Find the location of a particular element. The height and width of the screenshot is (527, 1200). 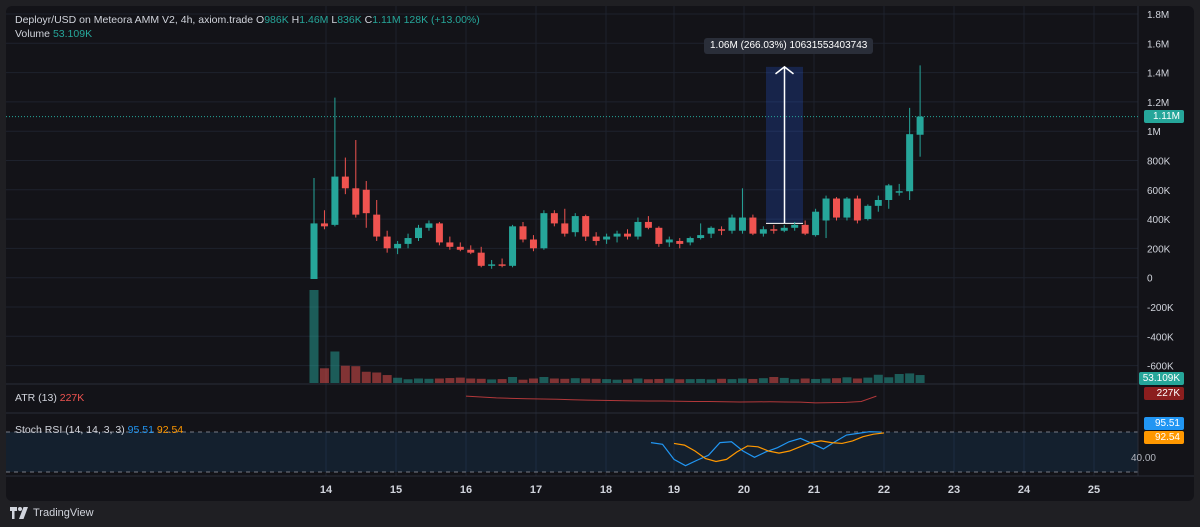

stoch-band is located at coordinates (572, 452).